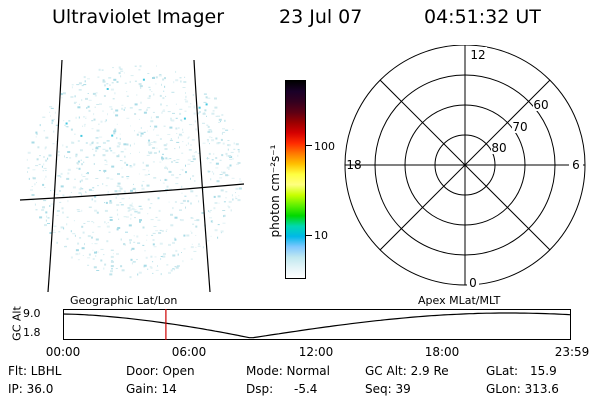 This screenshot has height=400, width=600. Describe the element at coordinates (498, 148) in the screenshot. I see `mlat-label-80: 80` at that location.